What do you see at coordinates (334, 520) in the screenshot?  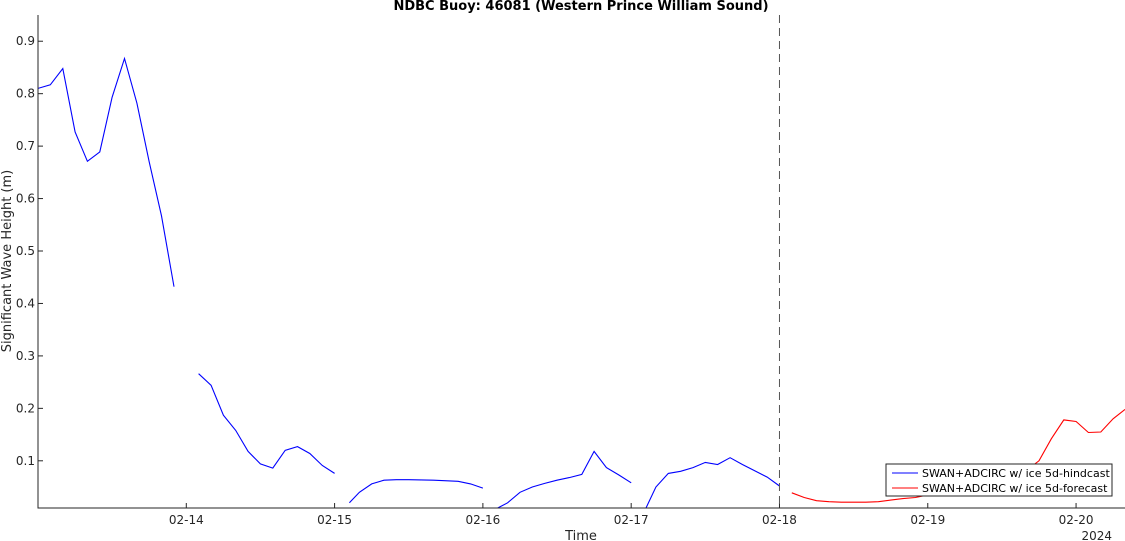 I see `x-tick-label: 02-15` at bounding box center [334, 520].